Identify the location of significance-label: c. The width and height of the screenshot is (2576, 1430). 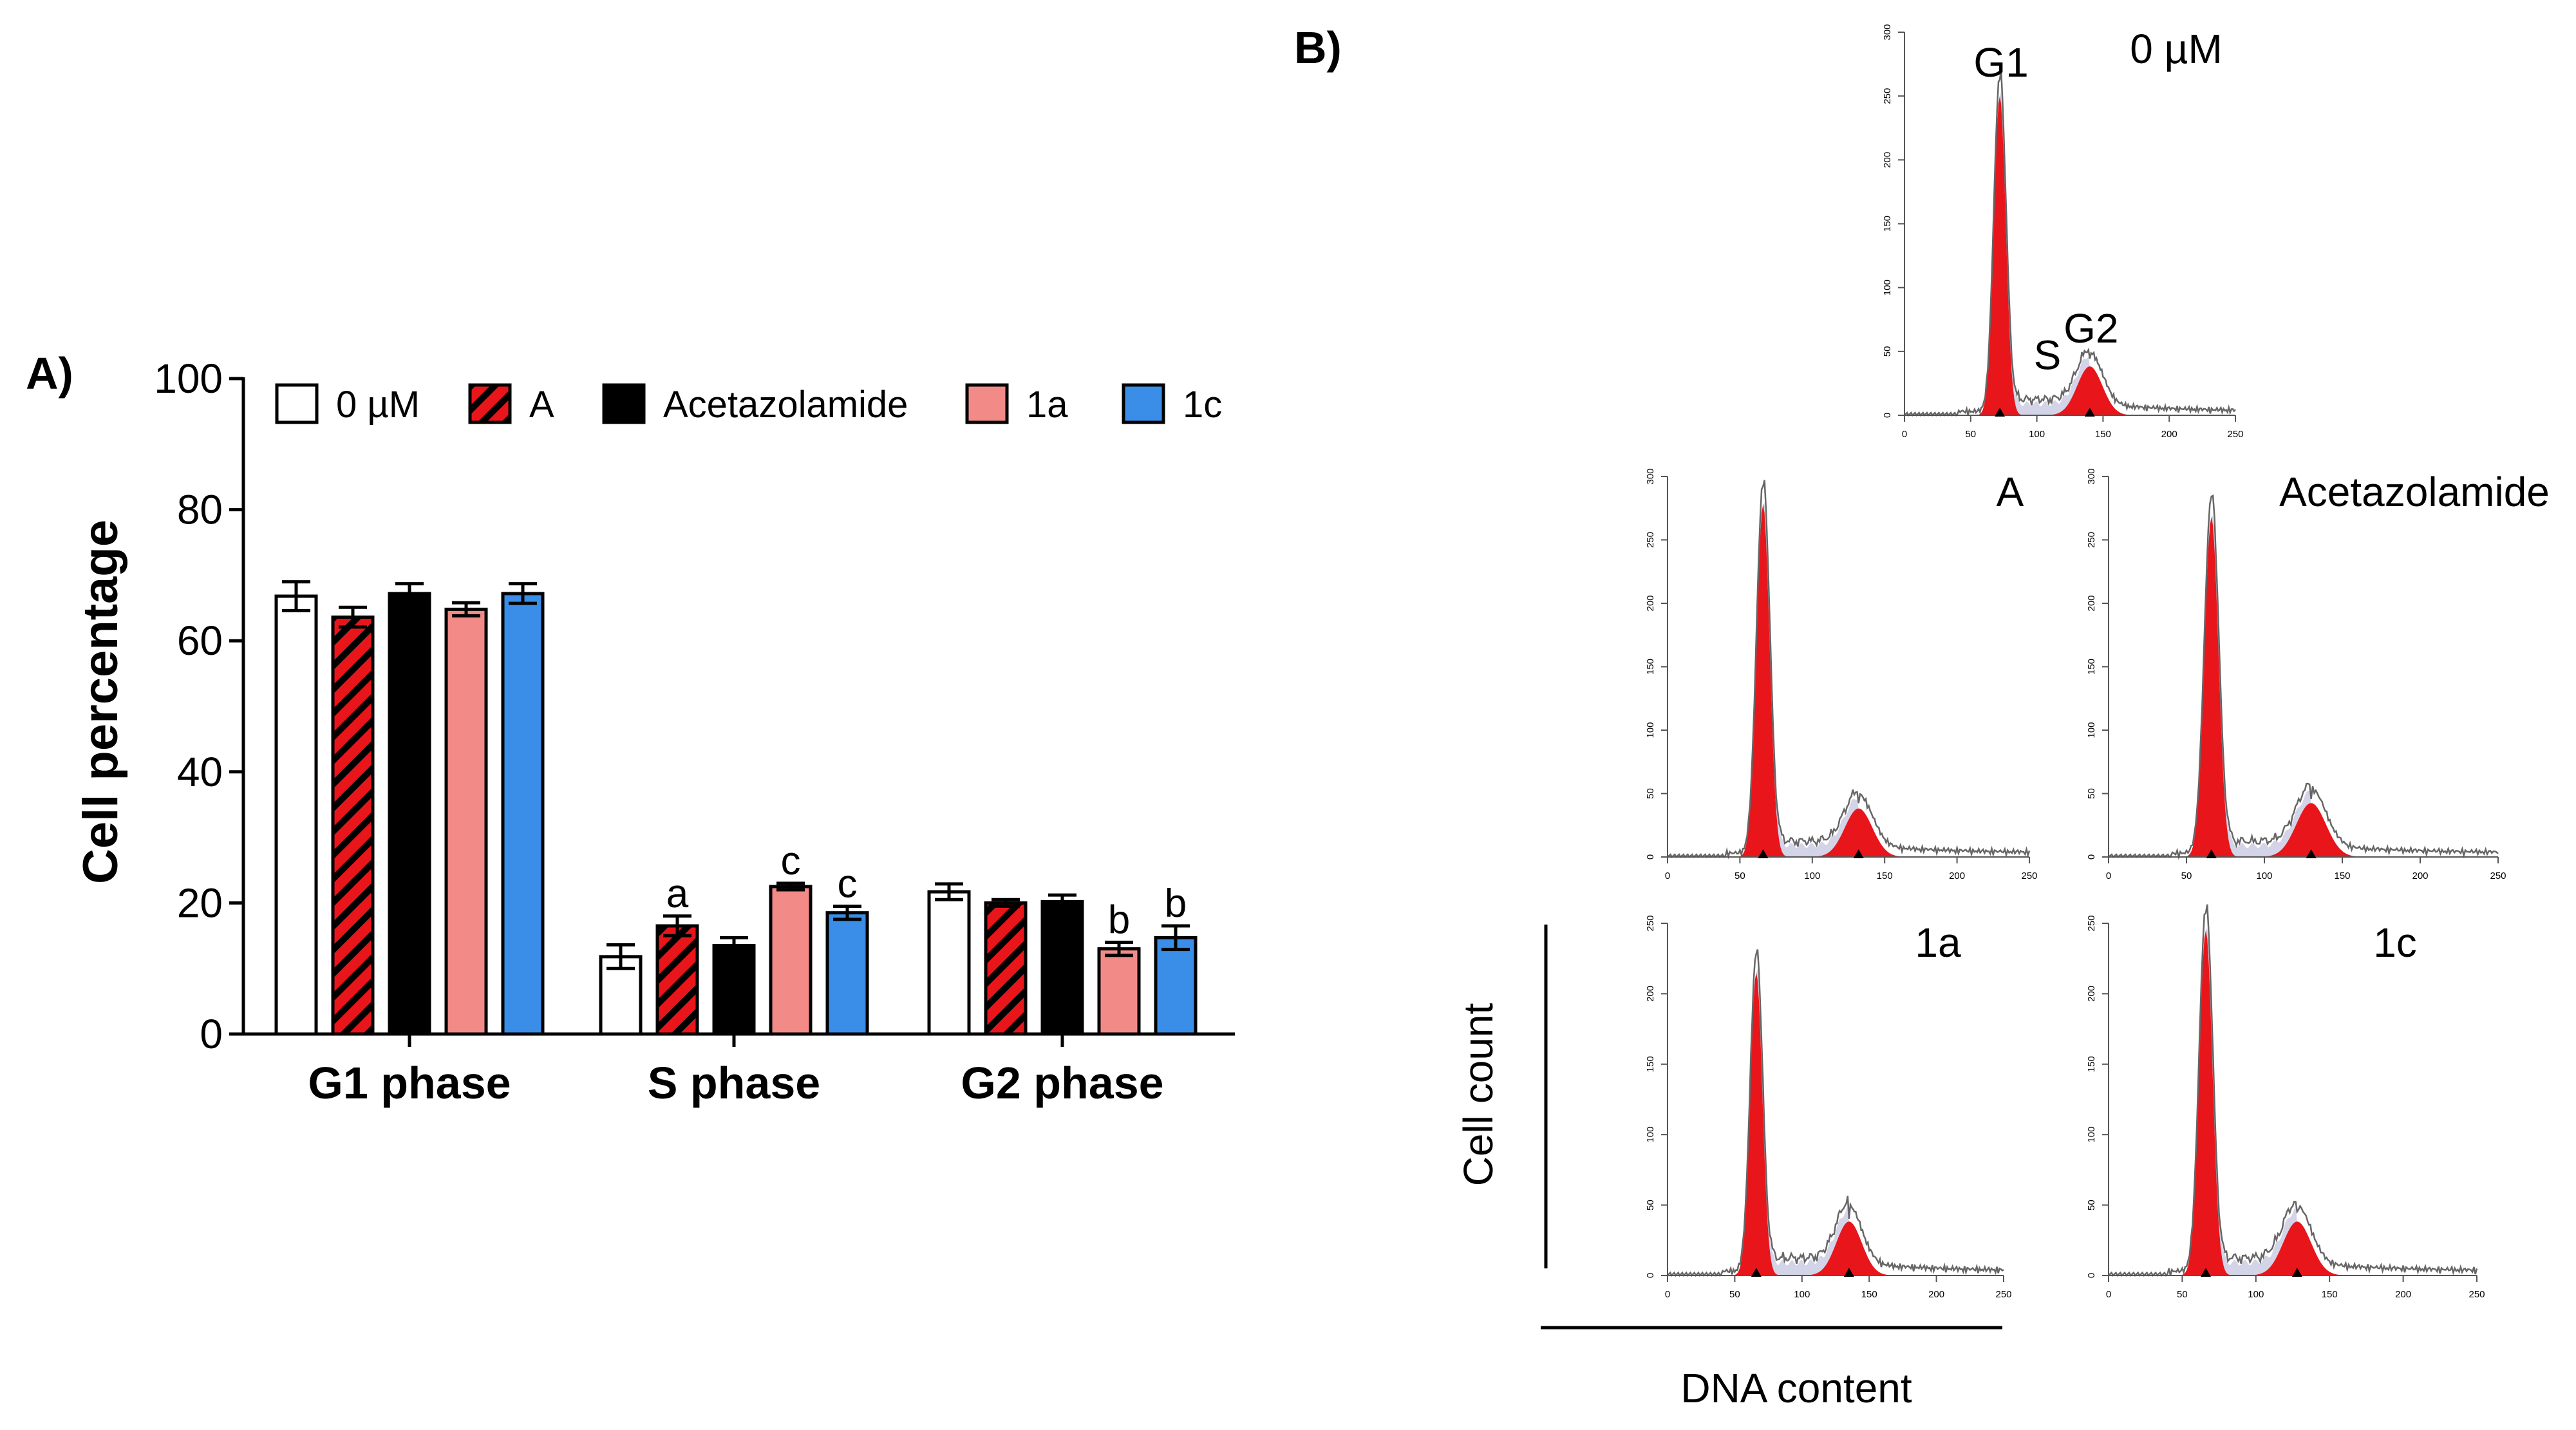
(791, 861).